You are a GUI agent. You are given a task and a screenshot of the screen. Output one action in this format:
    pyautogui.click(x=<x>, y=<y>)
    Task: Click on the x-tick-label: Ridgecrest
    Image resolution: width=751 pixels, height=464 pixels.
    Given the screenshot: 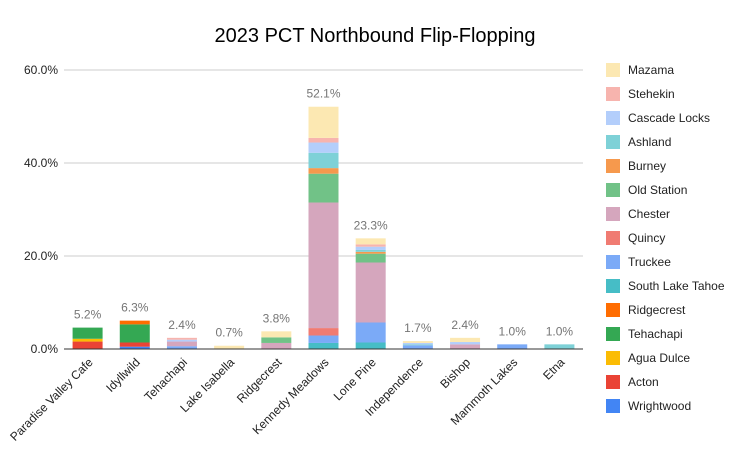 What is the action you would take?
    pyautogui.click(x=259, y=380)
    